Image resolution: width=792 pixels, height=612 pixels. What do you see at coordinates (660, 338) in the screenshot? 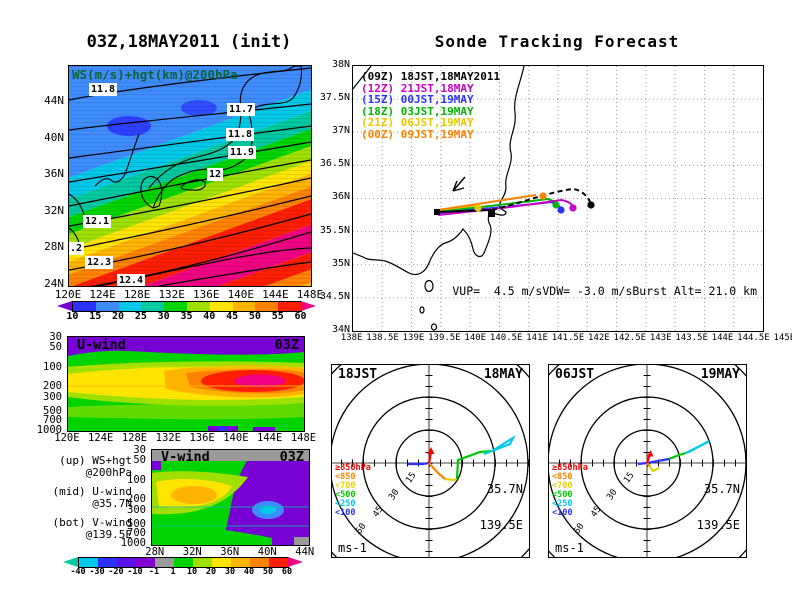
I see `lon-tick: 143E` at bounding box center [660, 338].